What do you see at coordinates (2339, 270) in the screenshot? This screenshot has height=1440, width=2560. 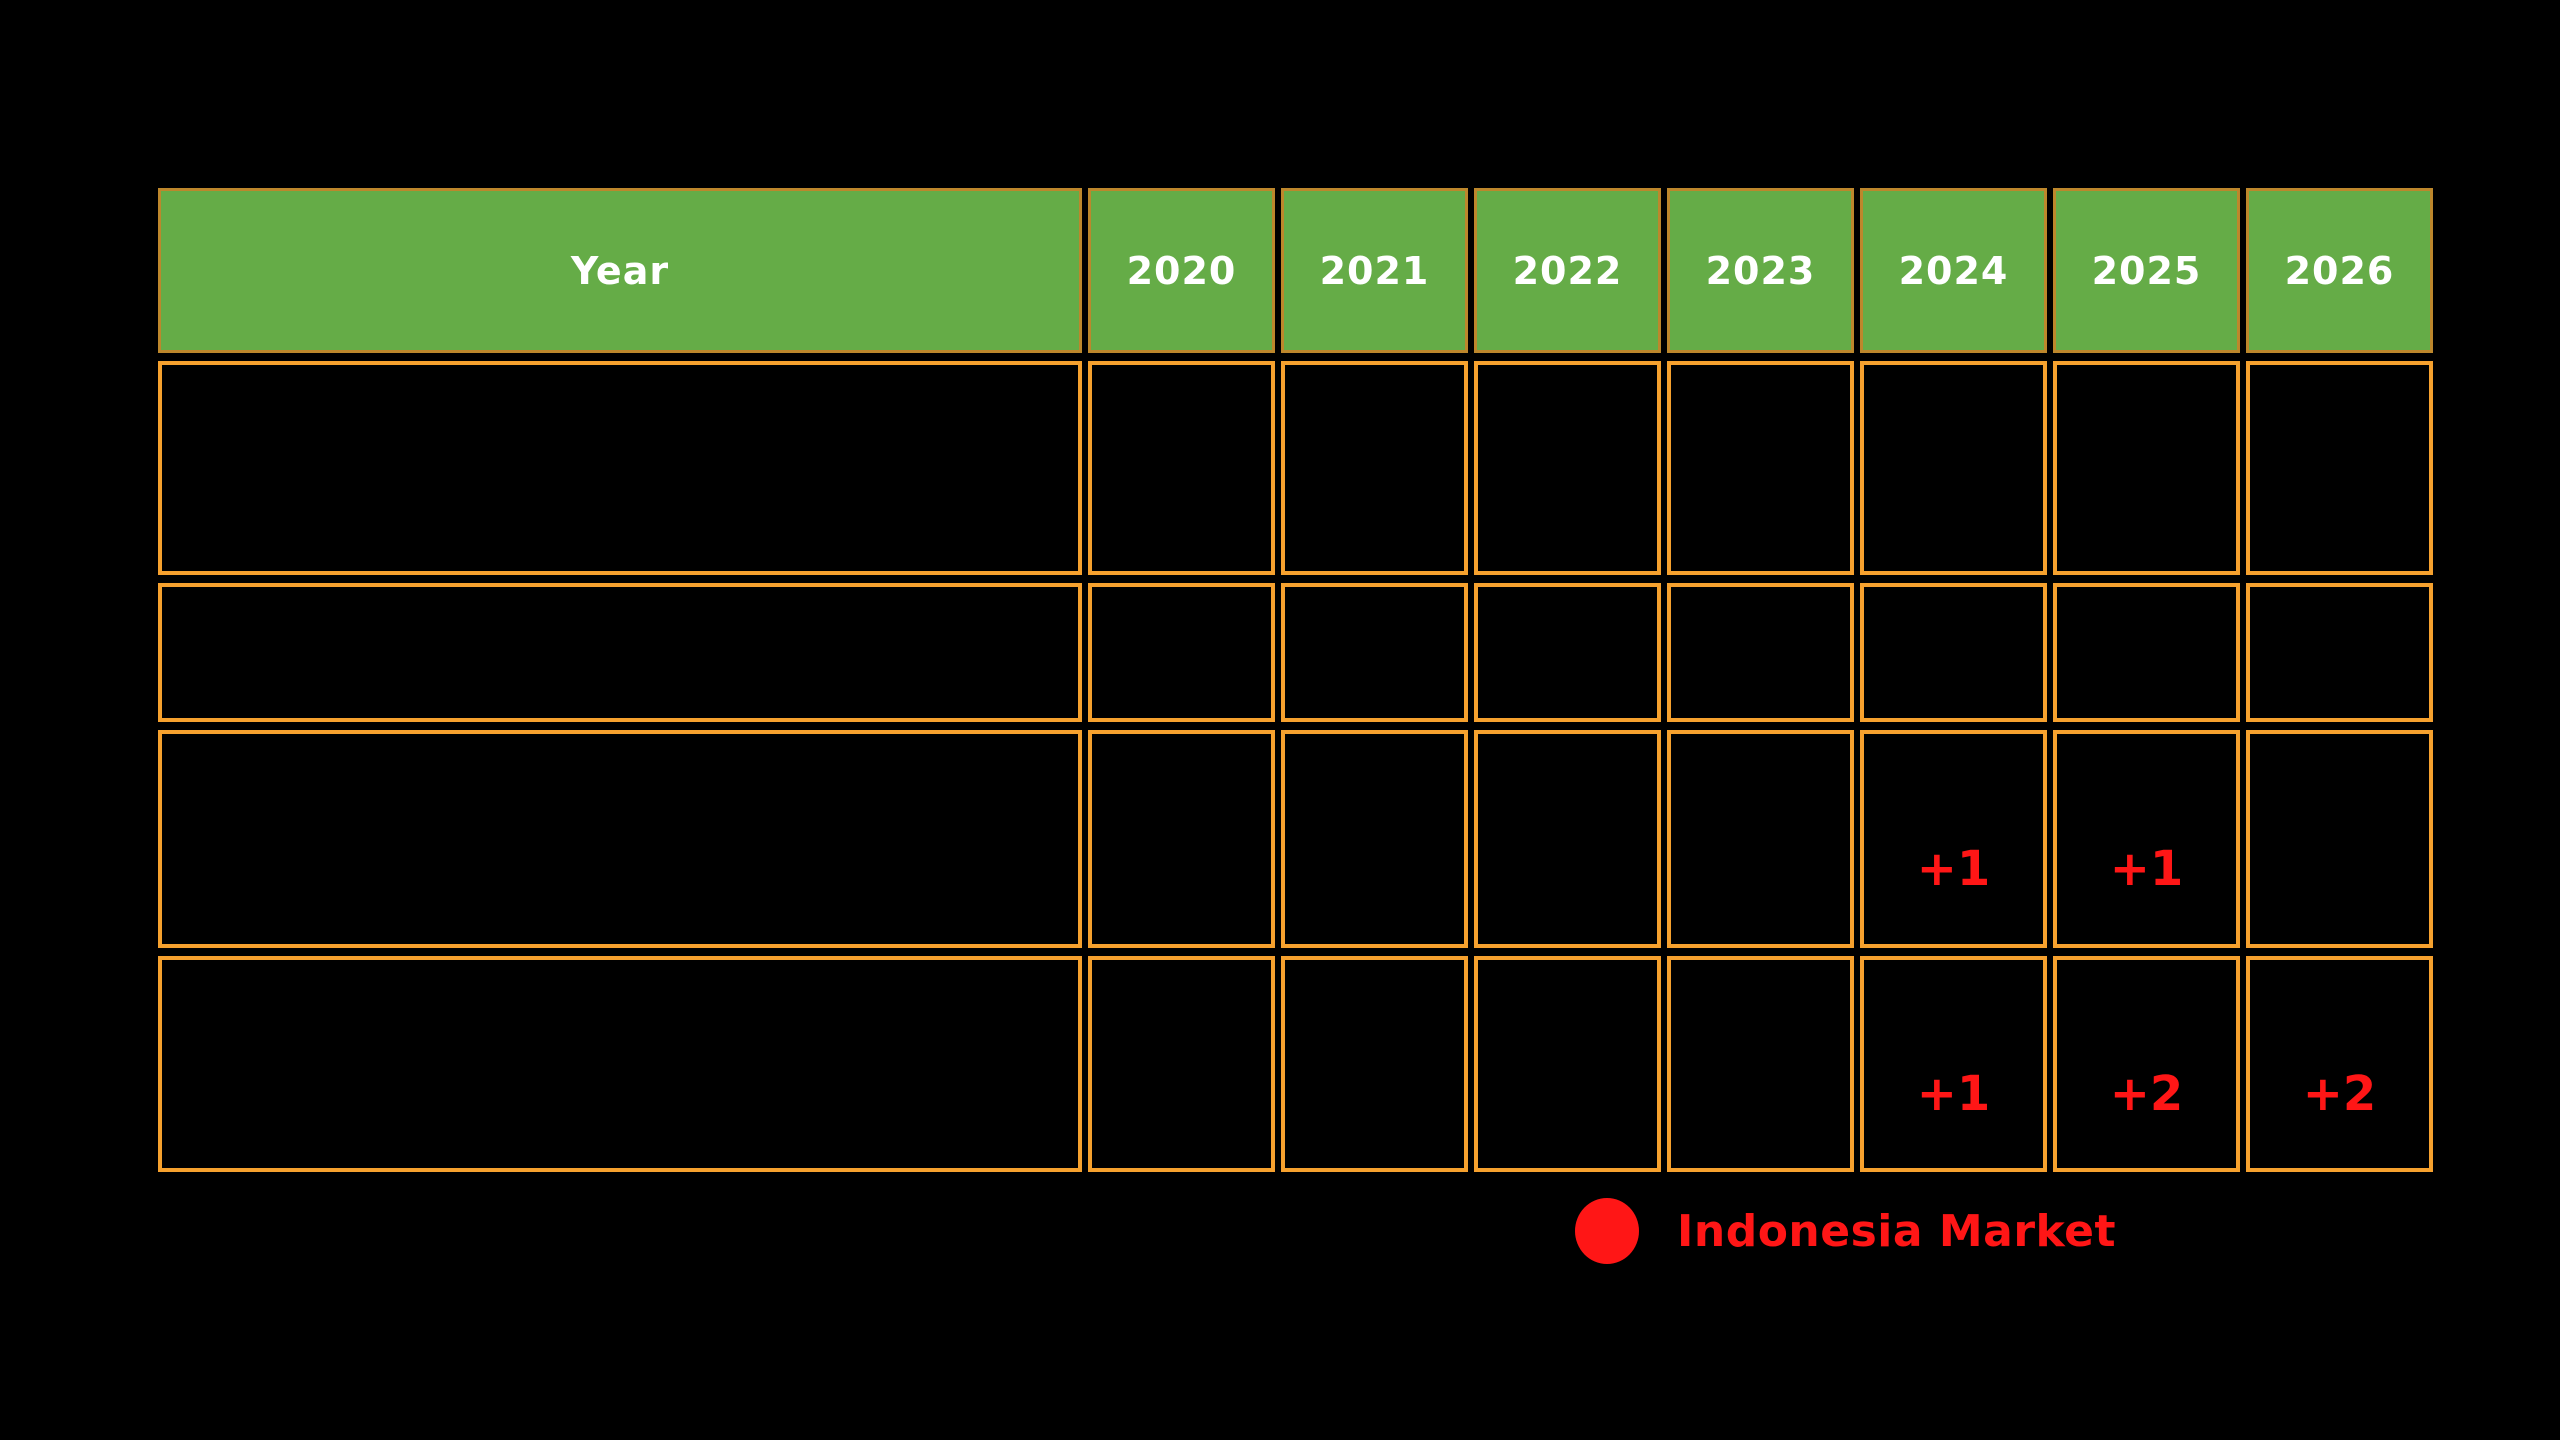 I see `header-cell-2026: 2026` at bounding box center [2339, 270].